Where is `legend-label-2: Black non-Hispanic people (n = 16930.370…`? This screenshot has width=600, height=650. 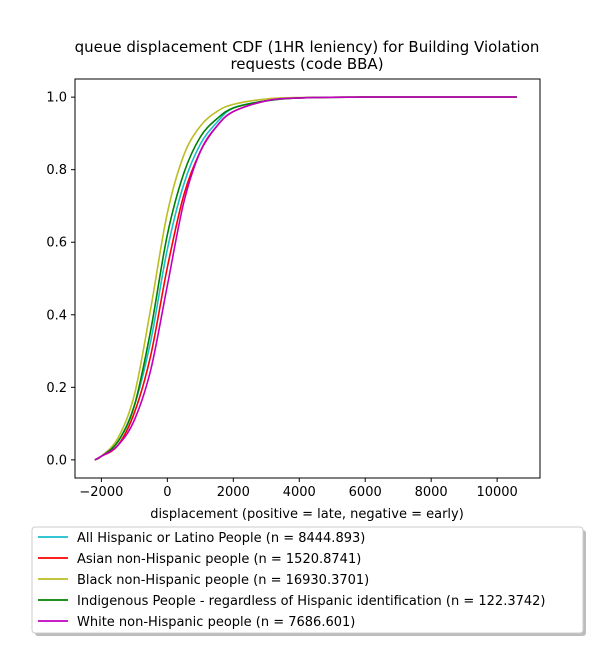
legend-label-2: Black non-Hispanic people (n = 16930.370… is located at coordinates (223, 580).